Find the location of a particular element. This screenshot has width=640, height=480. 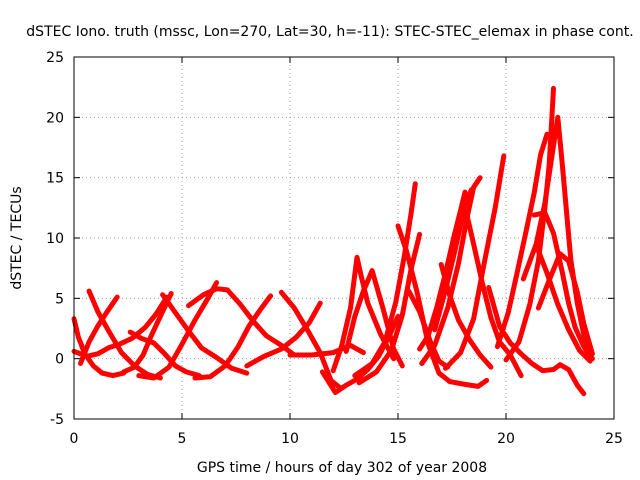

x-tick-label: 25 is located at coordinates (614, 439).